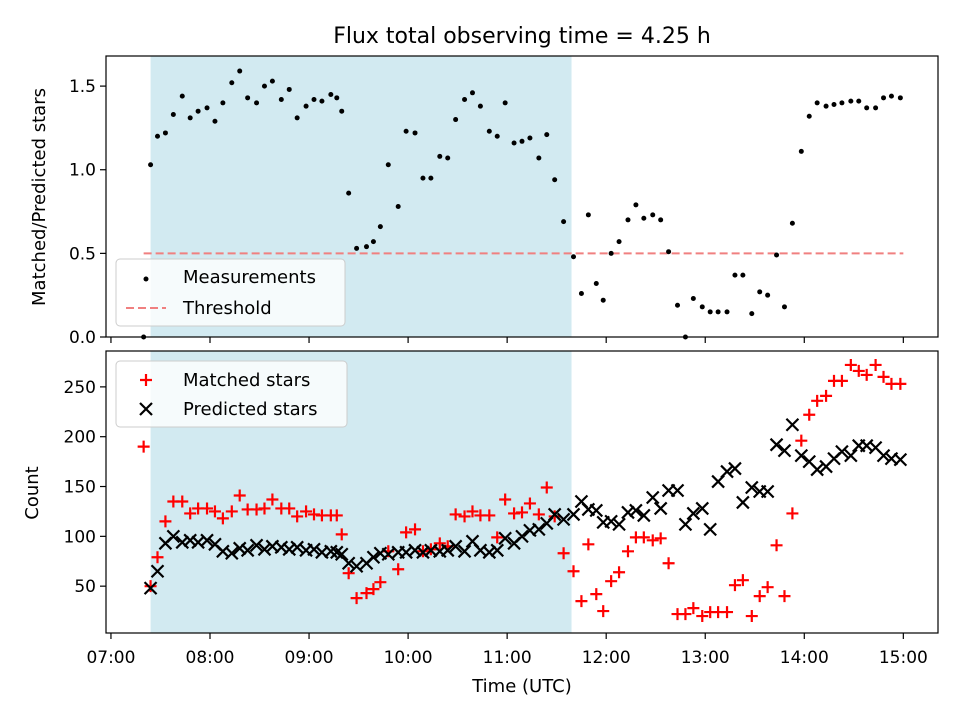 This screenshot has height=720, width=960. What do you see at coordinates (231, 394) in the screenshot?
I see `bottom-legend-box` at bounding box center [231, 394].